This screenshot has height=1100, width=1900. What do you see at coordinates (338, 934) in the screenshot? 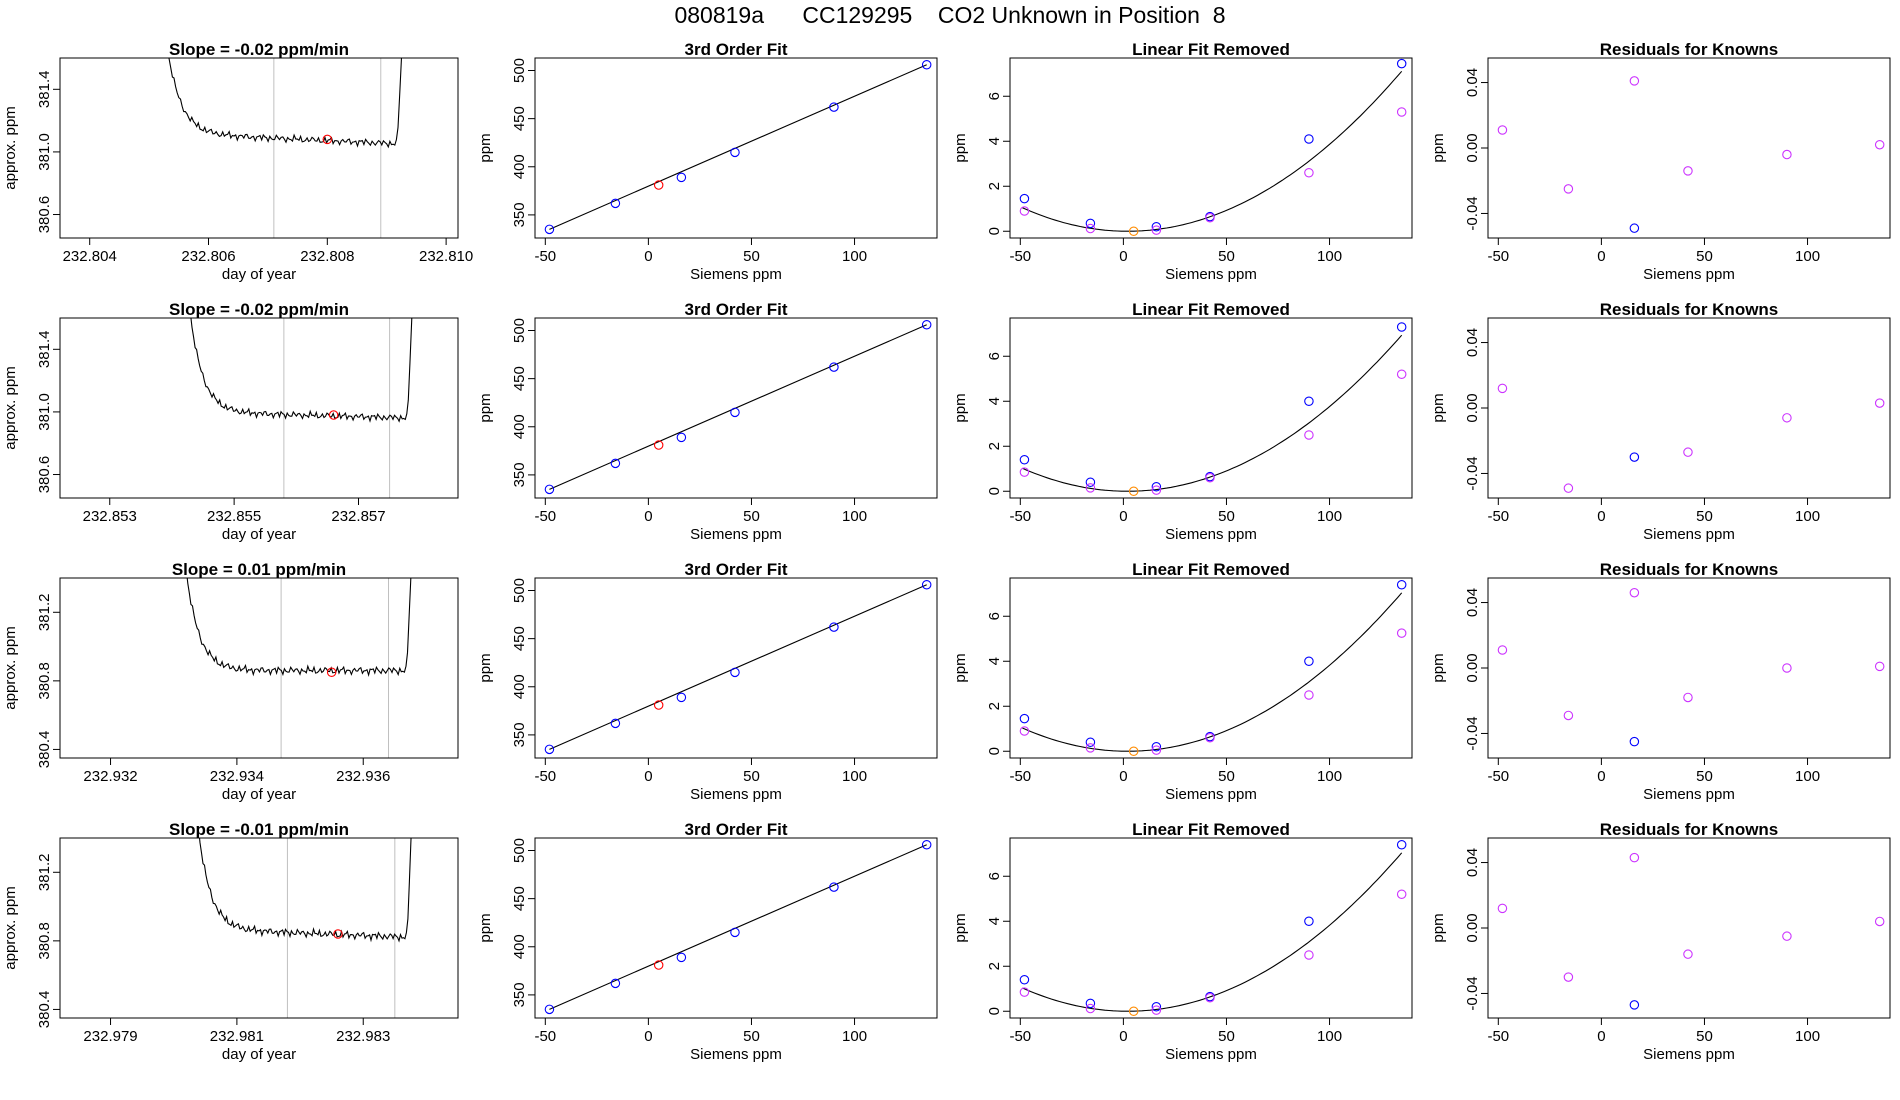
I see `average-marker` at bounding box center [338, 934].